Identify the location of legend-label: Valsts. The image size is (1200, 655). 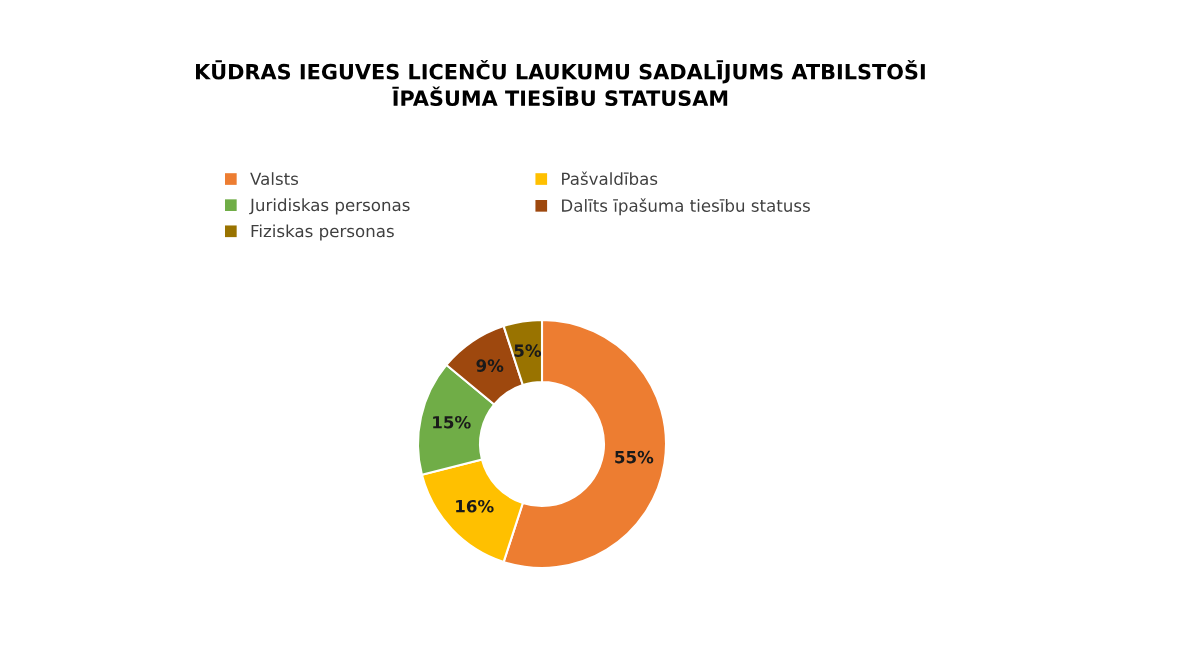
(274, 179).